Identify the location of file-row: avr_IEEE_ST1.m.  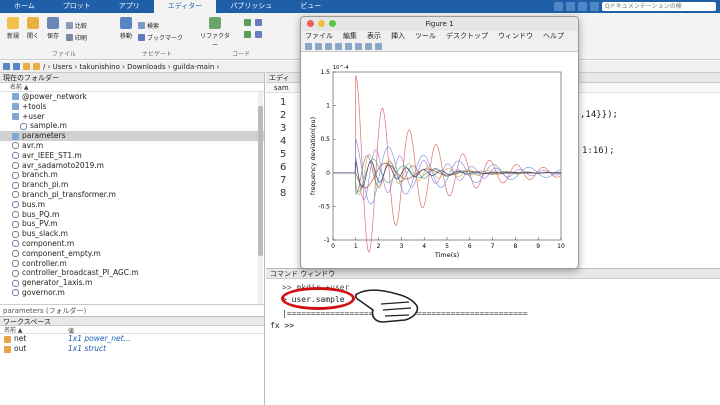
(132, 156).